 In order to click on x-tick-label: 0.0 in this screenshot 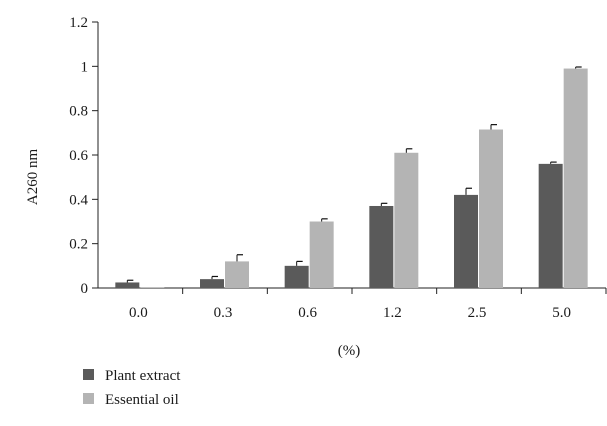, I will do `click(138, 313)`.